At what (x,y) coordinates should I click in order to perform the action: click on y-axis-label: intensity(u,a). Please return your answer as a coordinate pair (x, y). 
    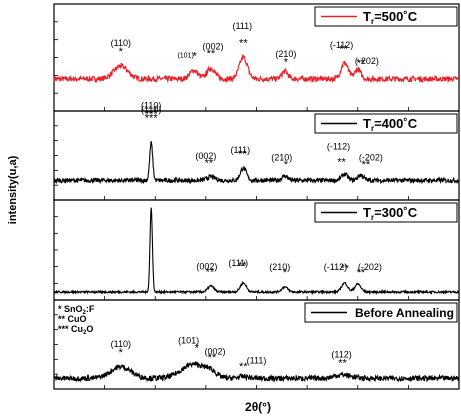
    Looking at the image, I should click on (13, 189).